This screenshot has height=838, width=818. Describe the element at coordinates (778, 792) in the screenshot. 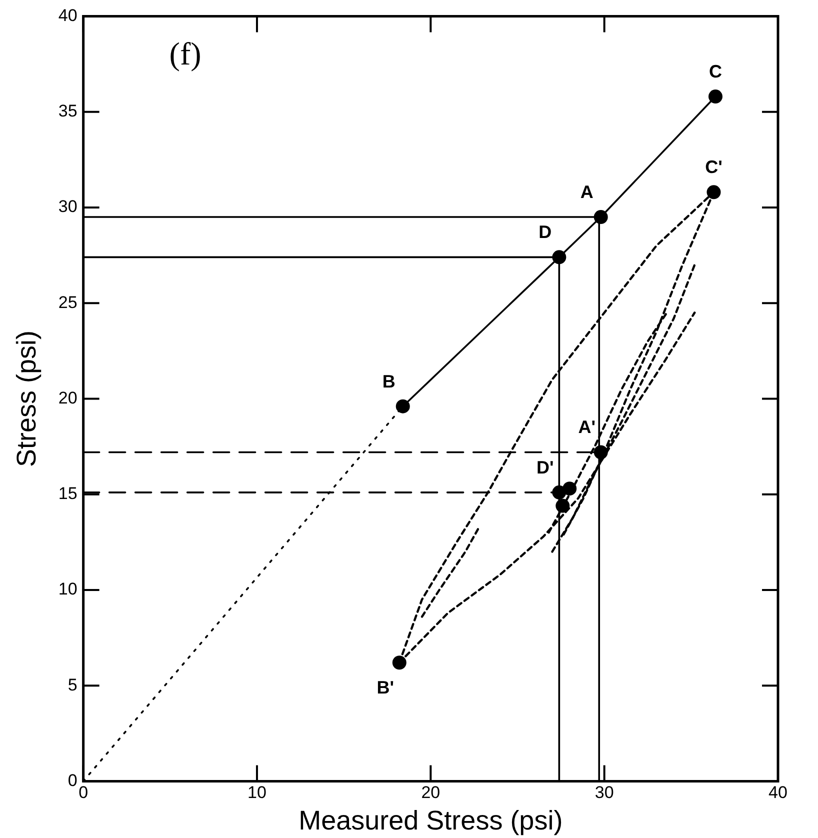

I see `x-tick-label: 40` at that location.